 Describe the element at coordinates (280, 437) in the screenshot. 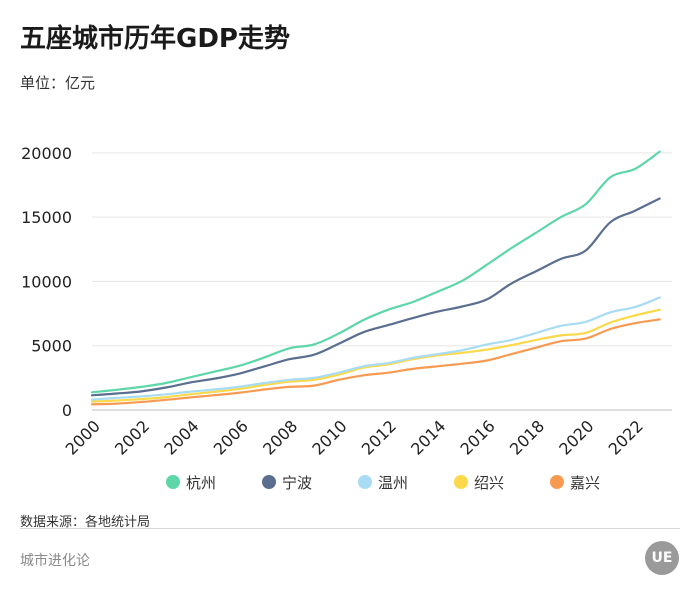

I see `x-tick-label: 2008` at that location.